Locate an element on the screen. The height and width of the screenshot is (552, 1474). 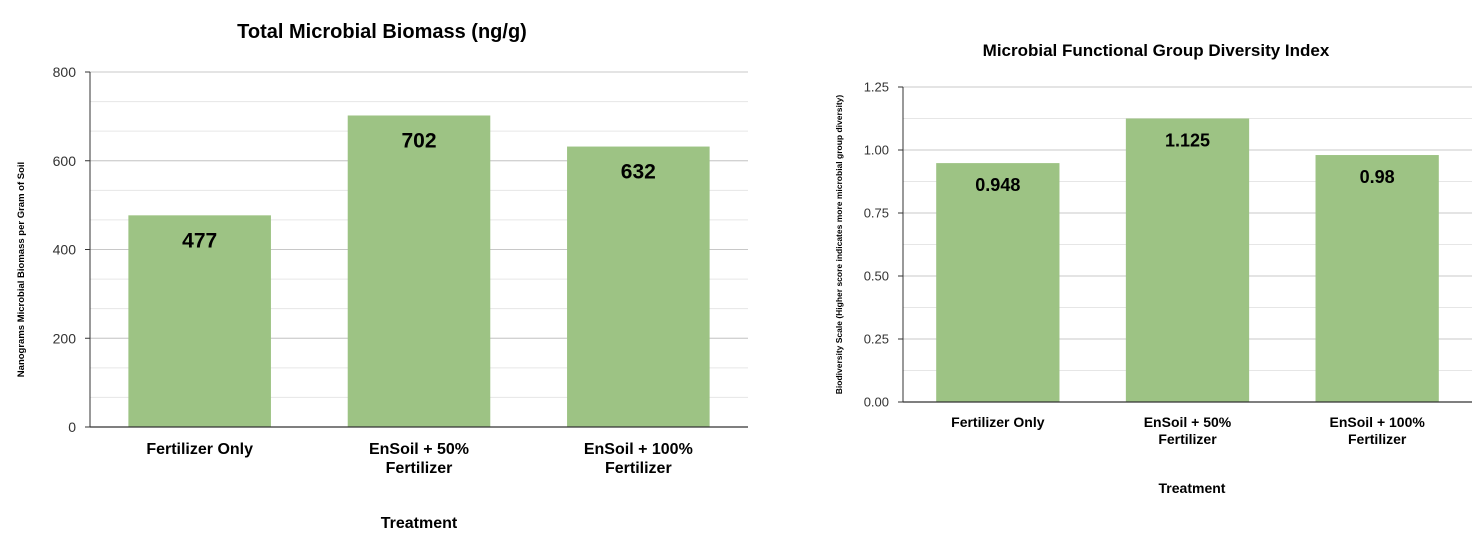
y-tick-label: 0.50 is located at coordinates (876, 276).